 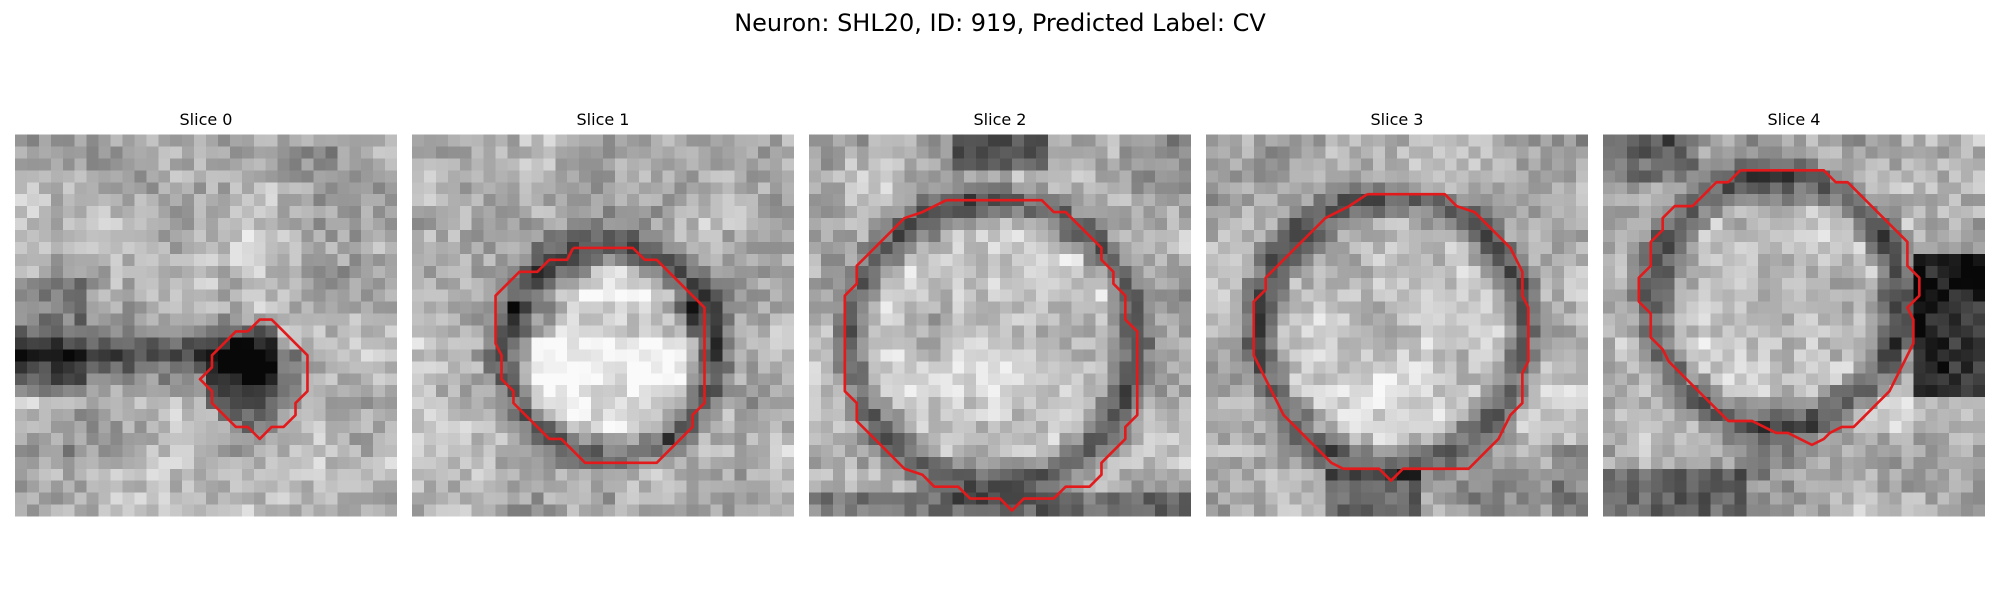 I want to click on slice-panel-4: Slice 4, so click(x=1794, y=313).